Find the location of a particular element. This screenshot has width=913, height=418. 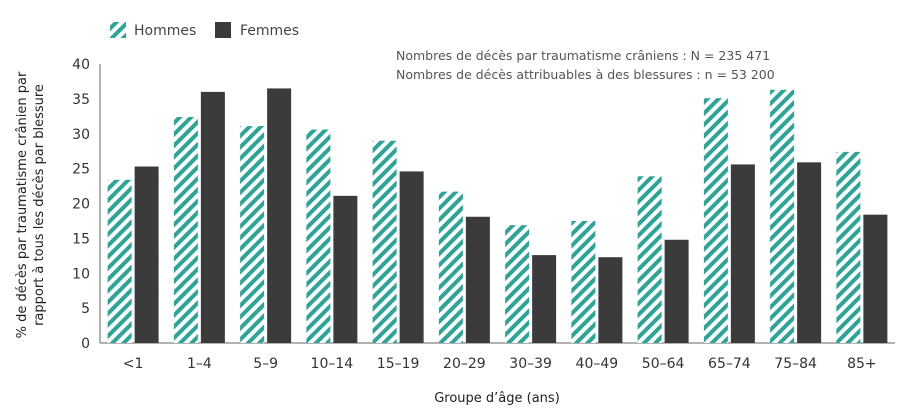

y-tick-label: 15 is located at coordinates (81, 239).